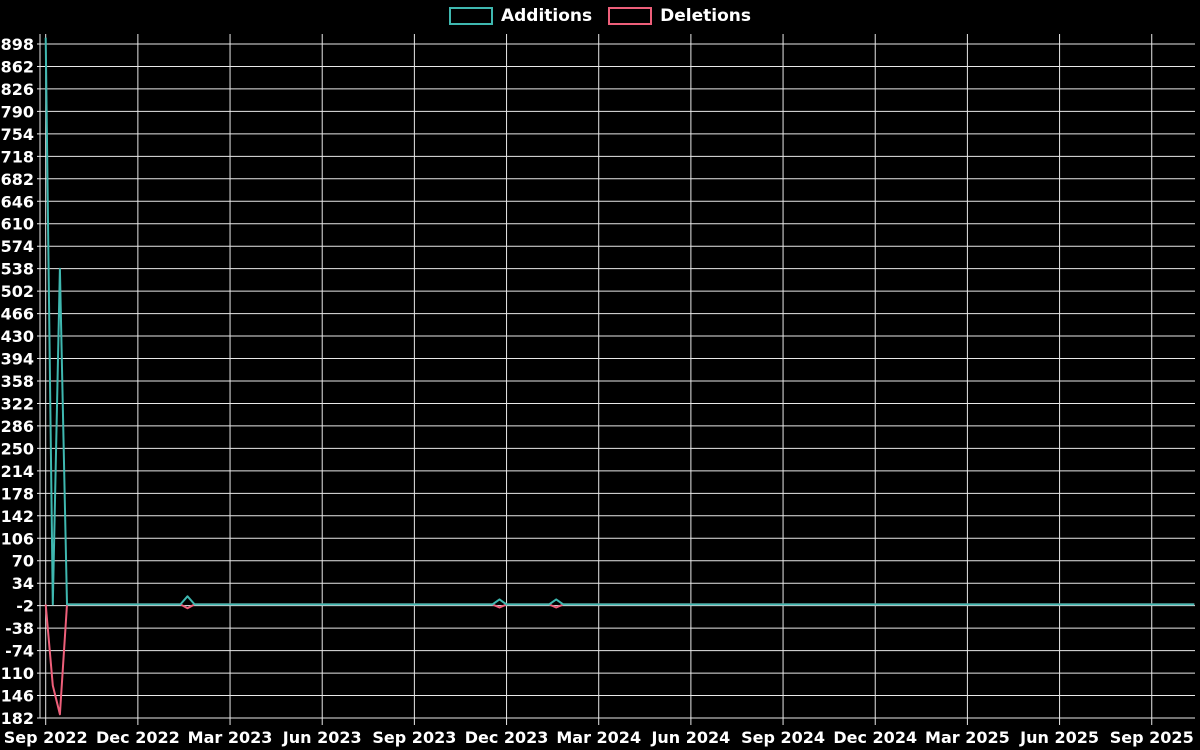  Describe the element at coordinates (1152, 737) in the screenshot. I see `x-tick-label: Sep 2025` at that location.